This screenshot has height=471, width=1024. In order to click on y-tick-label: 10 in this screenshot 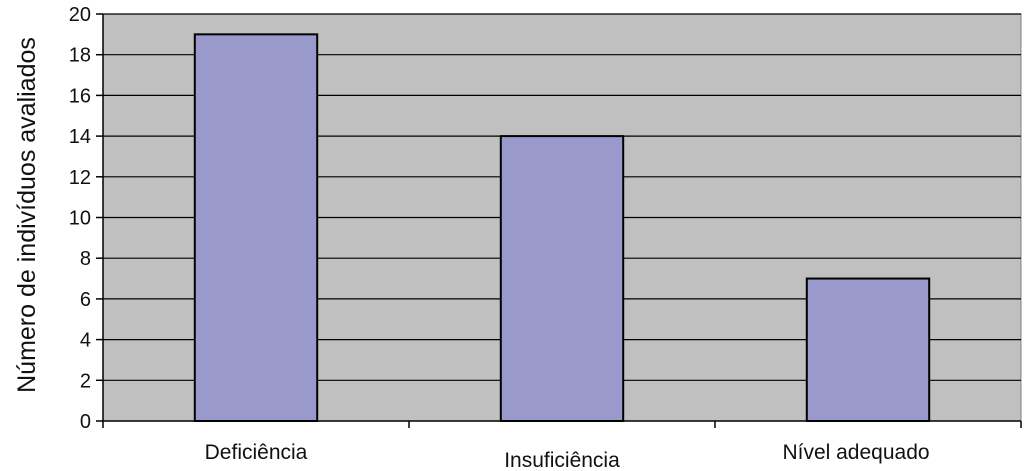, I will do `click(80, 219)`.